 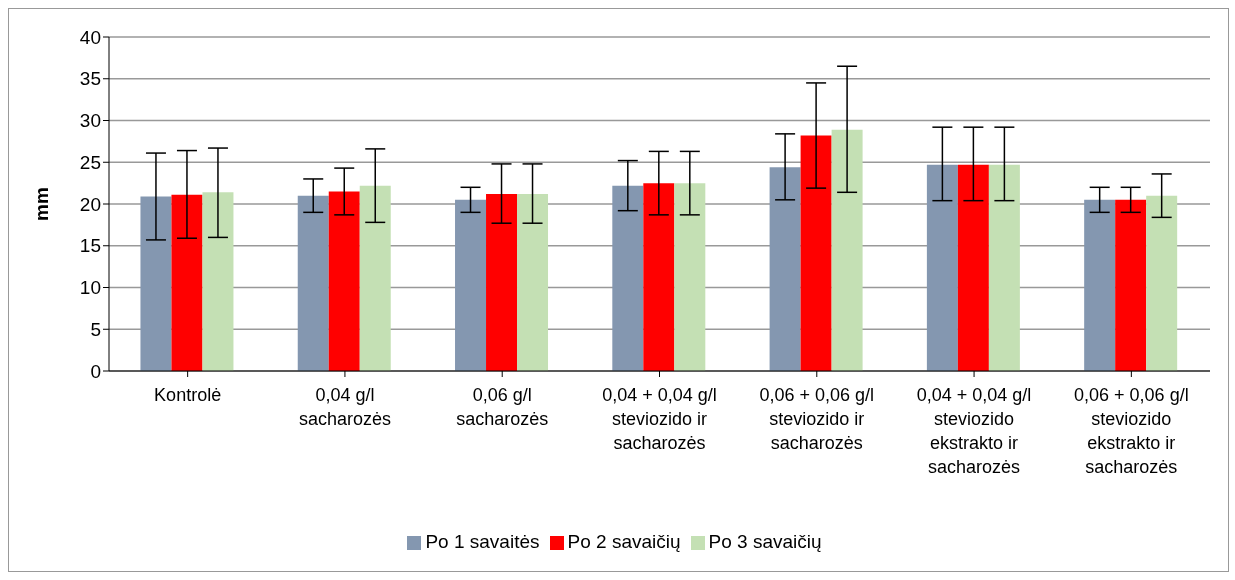 I want to click on x-tick-label: 0,06 + 0,06 g/l steviozido ekstrakto ir sacharozės, so click(x=1131, y=431).